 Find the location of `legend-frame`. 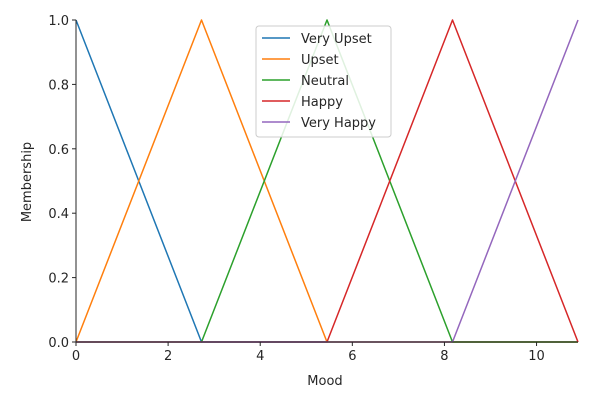

legend-frame is located at coordinates (323, 81).